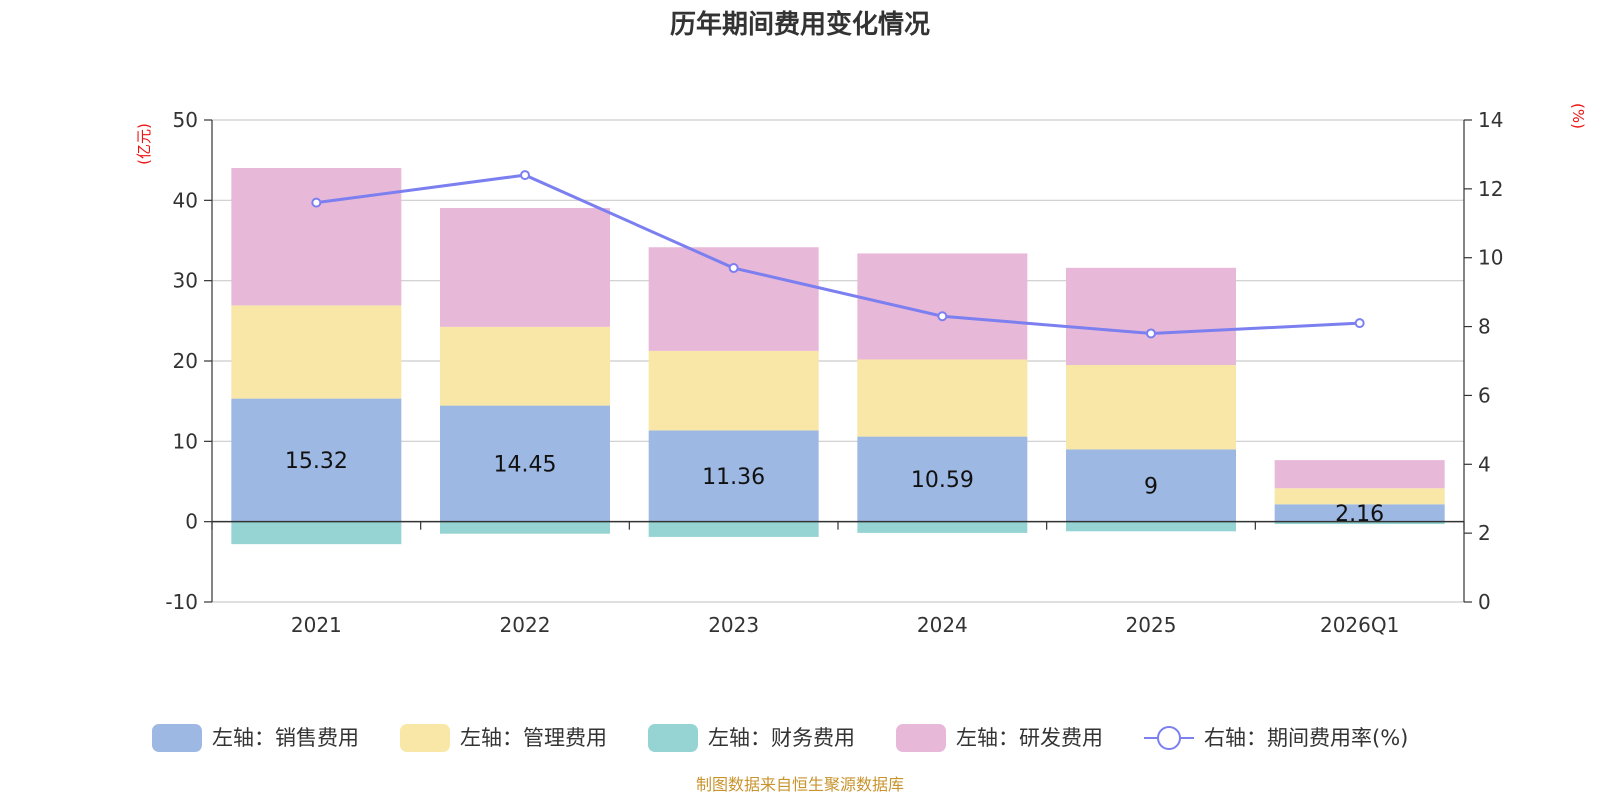  Describe the element at coordinates (525, 625) in the screenshot. I see `x-tick-label: 2022` at that location.